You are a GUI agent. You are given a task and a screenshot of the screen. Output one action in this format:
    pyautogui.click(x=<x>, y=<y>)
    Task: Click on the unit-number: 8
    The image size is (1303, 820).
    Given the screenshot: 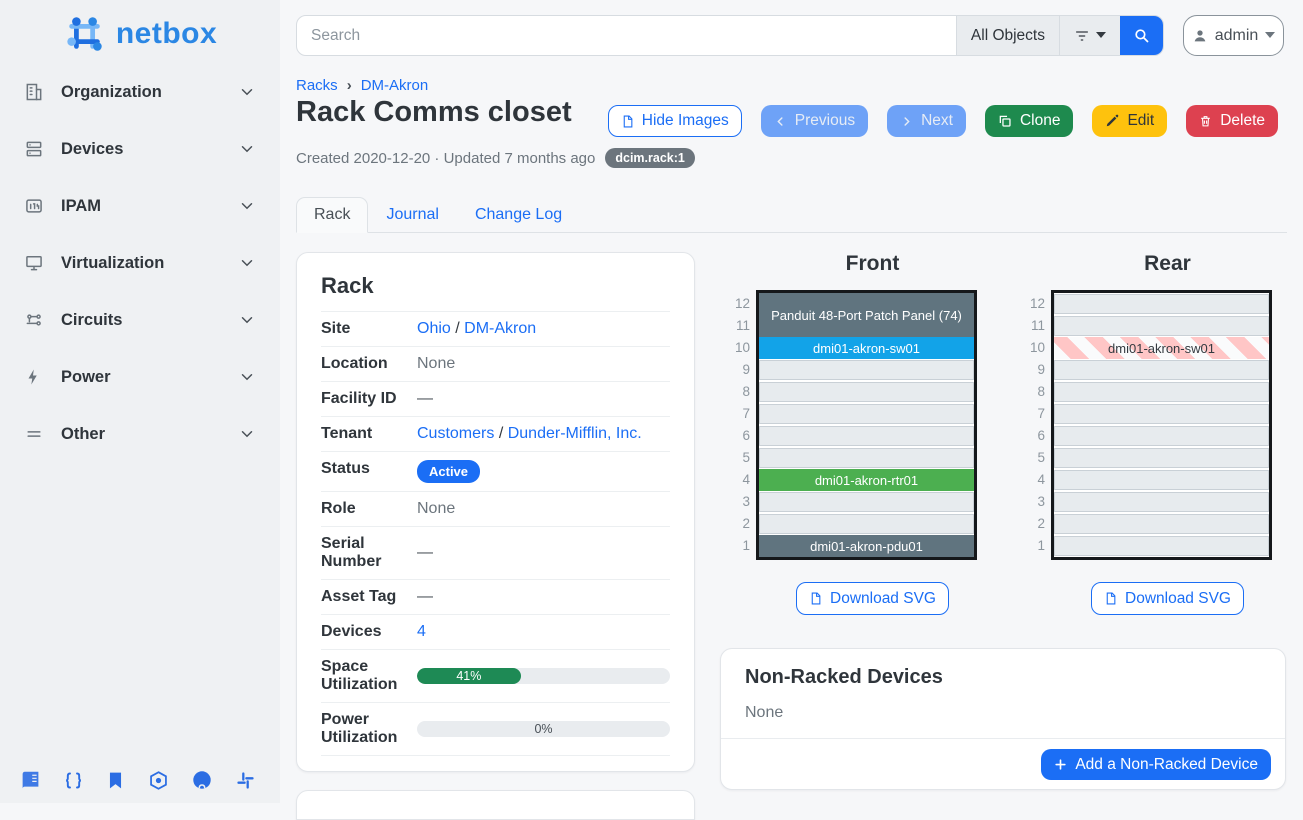 What is the action you would take?
    pyautogui.click(x=1041, y=391)
    